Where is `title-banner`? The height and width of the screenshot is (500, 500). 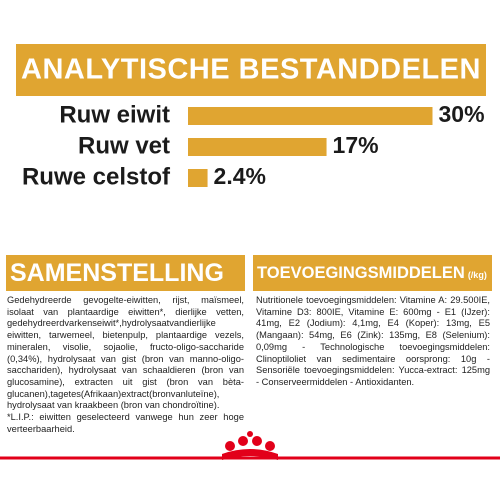
title-banner is located at coordinates (251, 70).